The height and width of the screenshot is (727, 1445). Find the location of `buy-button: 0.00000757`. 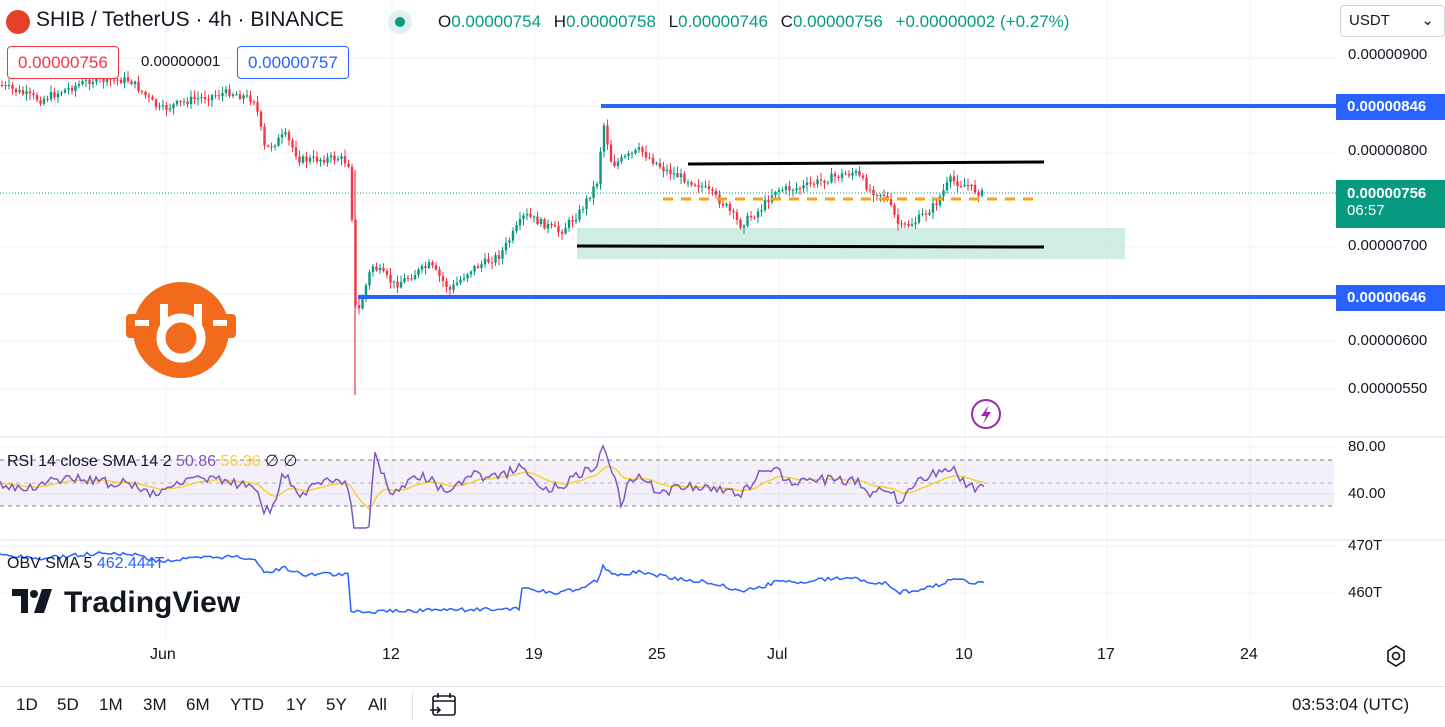

buy-button: 0.00000757 is located at coordinates (293, 62).